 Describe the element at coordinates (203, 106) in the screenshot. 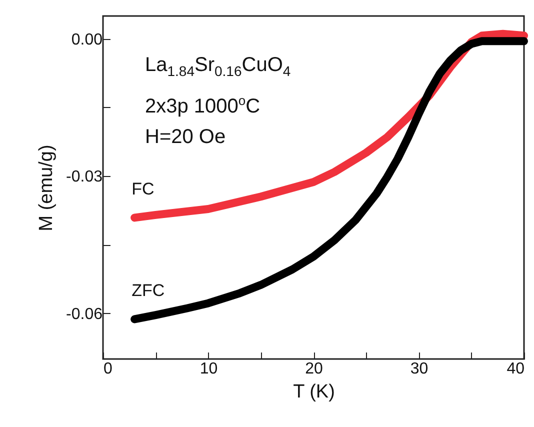

I see `annotation: 2x3p 1000$^{o}$C` at that location.